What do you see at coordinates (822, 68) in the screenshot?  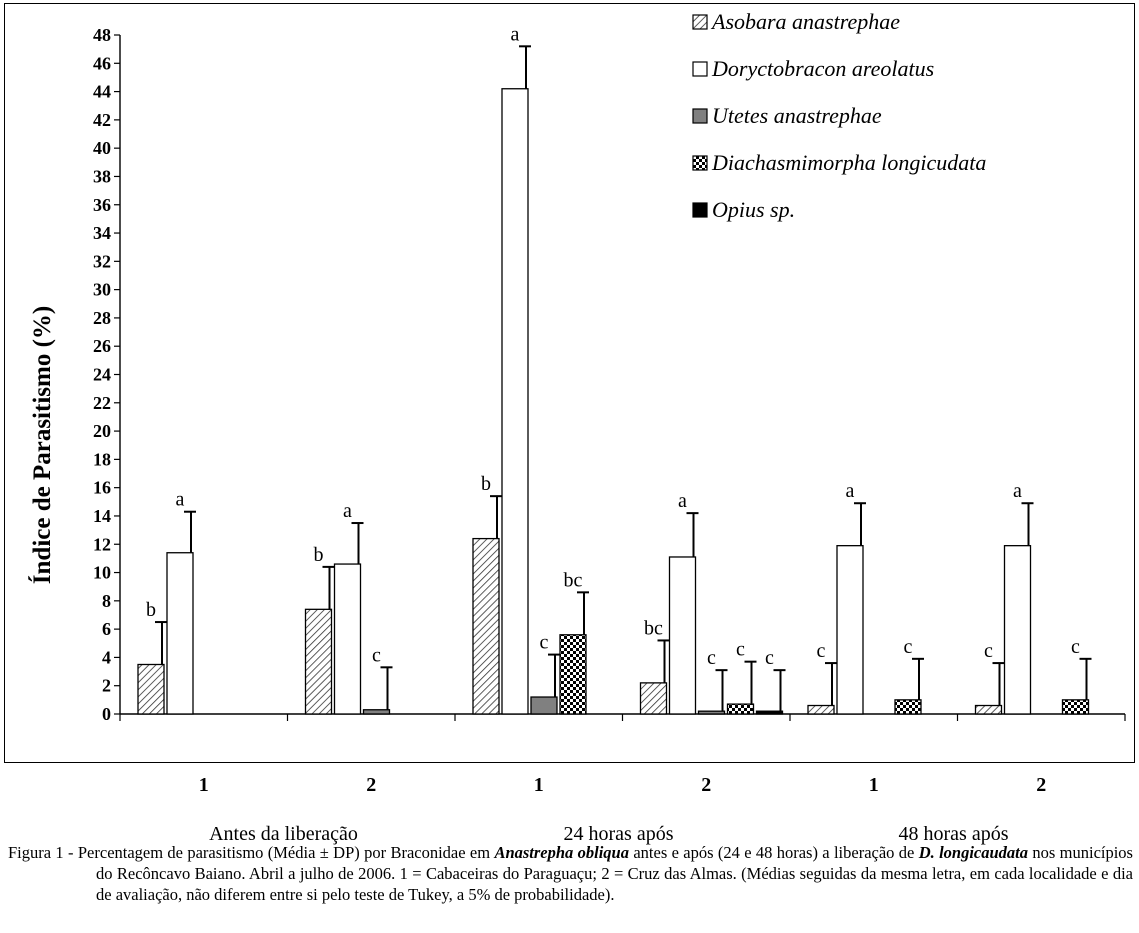 I see `legend-entry: Doryctobracon areolatus` at bounding box center [822, 68].